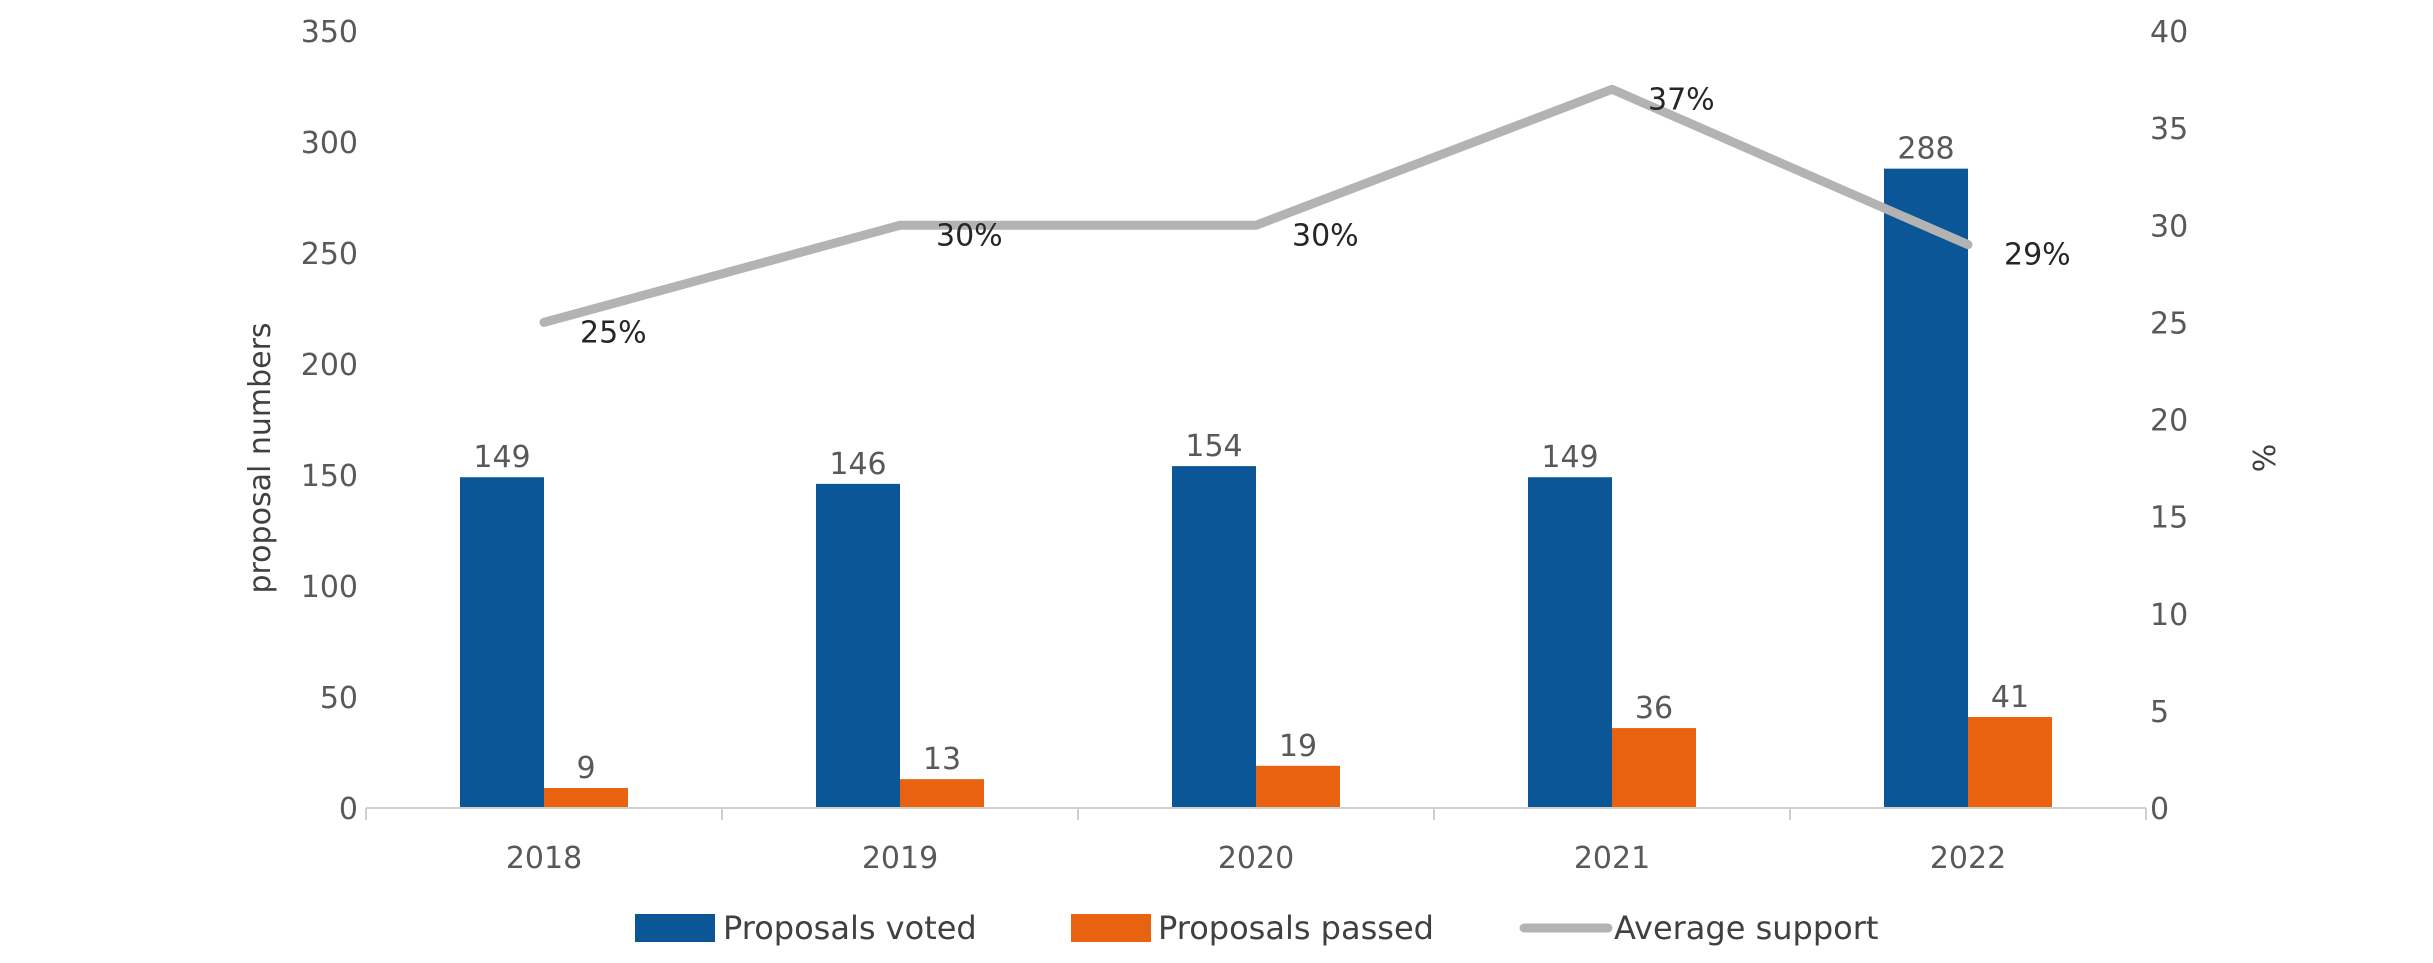  Describe the element at coordinates (2010, 697) in the screenshot. I see `bar-data-label: 41` at that location.